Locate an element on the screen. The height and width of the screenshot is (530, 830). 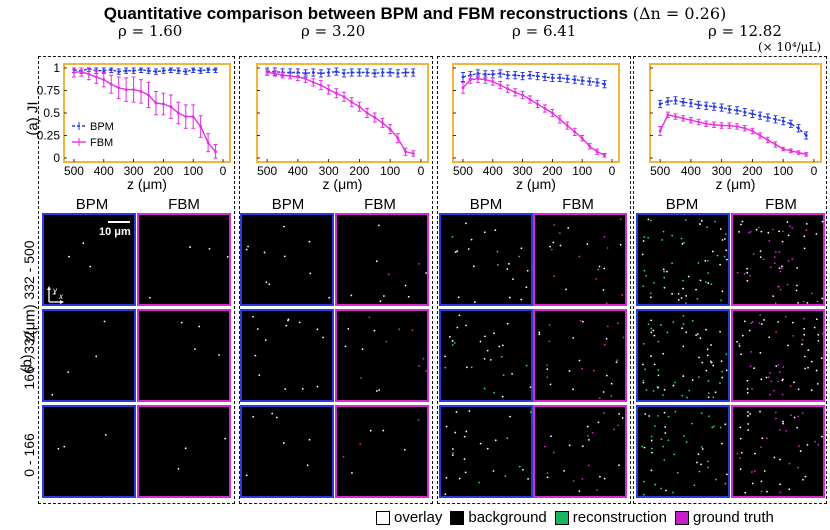
col-header-fbm-2: FBM is located at coordinates (380, 204).